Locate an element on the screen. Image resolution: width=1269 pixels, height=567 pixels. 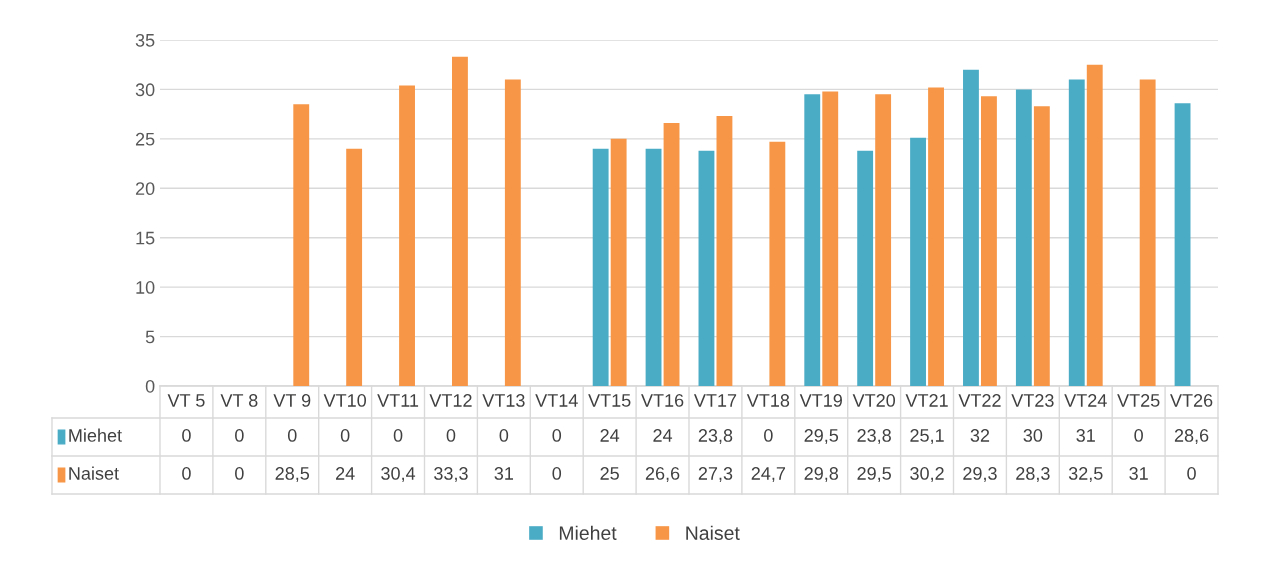
y-tick-label: 5 is located at coordinates (150, 337).